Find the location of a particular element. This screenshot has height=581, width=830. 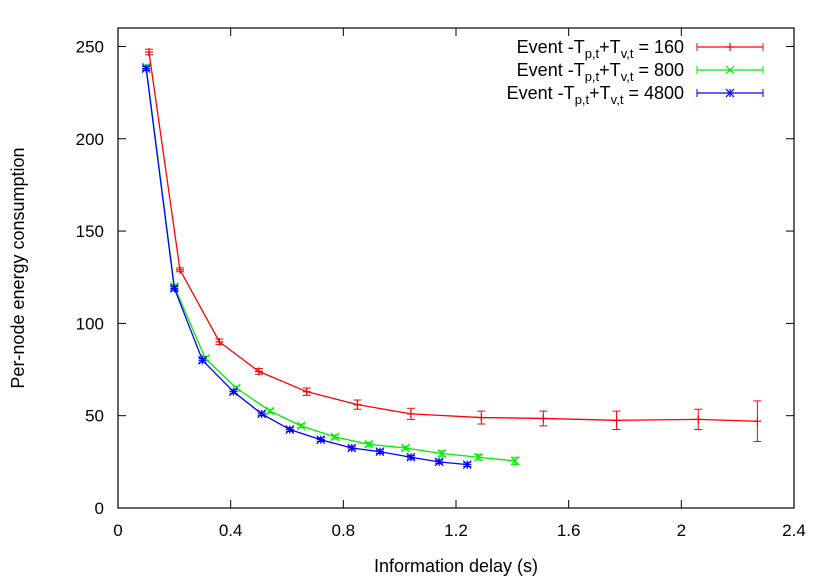

y-tick-label: 50 is located at coordinates (94, 416).